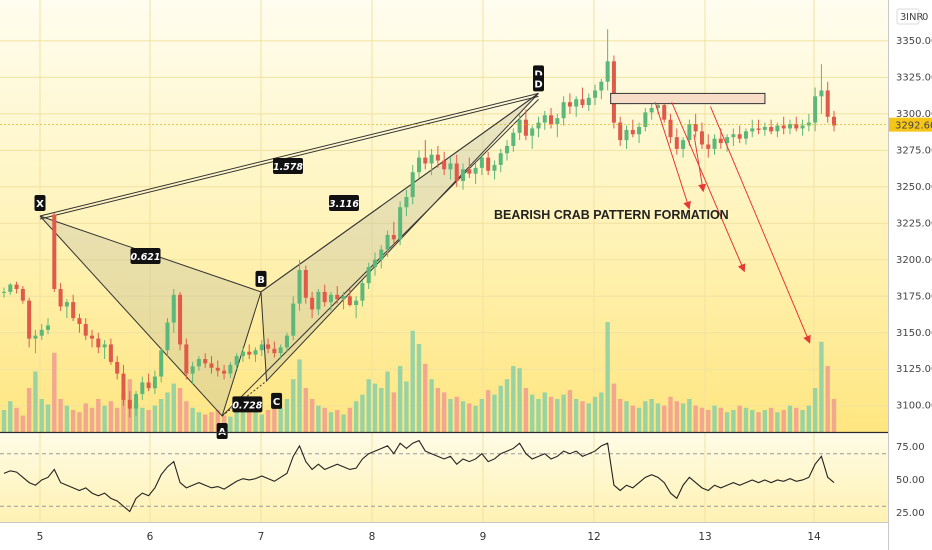 The image size is (932, 550). What do you see at coordinates (914, 41) in the screenshot?
I see `price-tick-label: 3350.00` at bounding box center [914, 41].